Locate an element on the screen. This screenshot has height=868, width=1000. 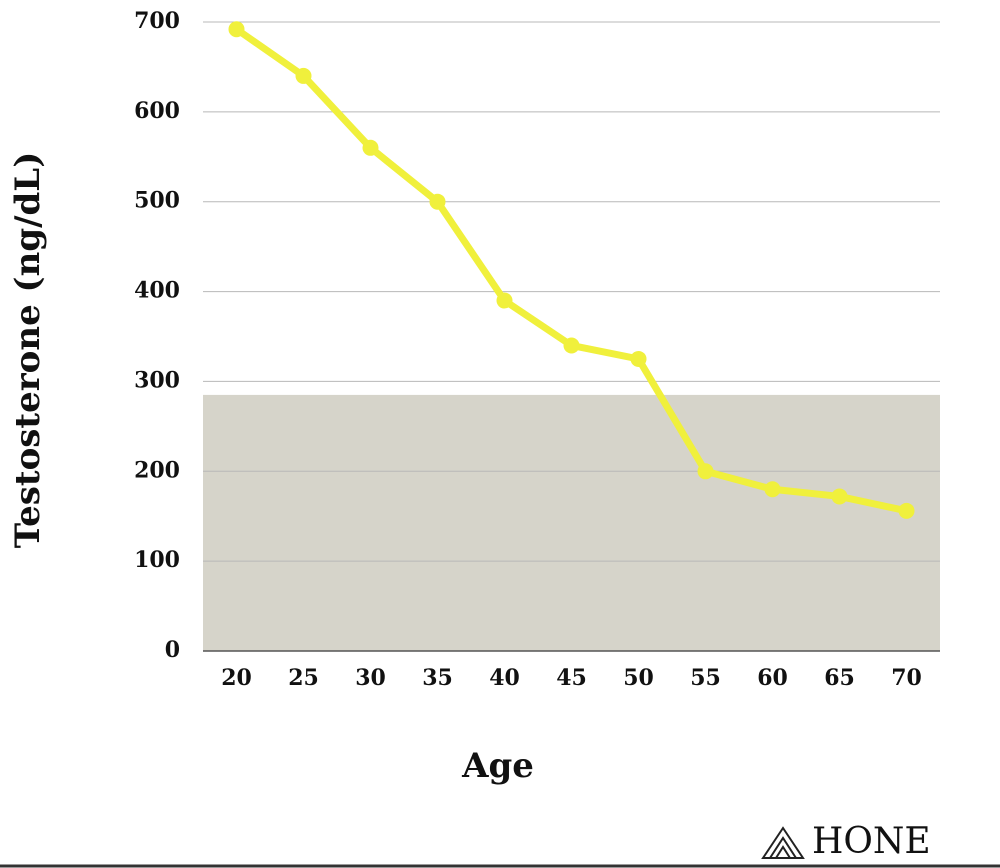
y-tick-label: 100 is located at coordinates (157, 560).